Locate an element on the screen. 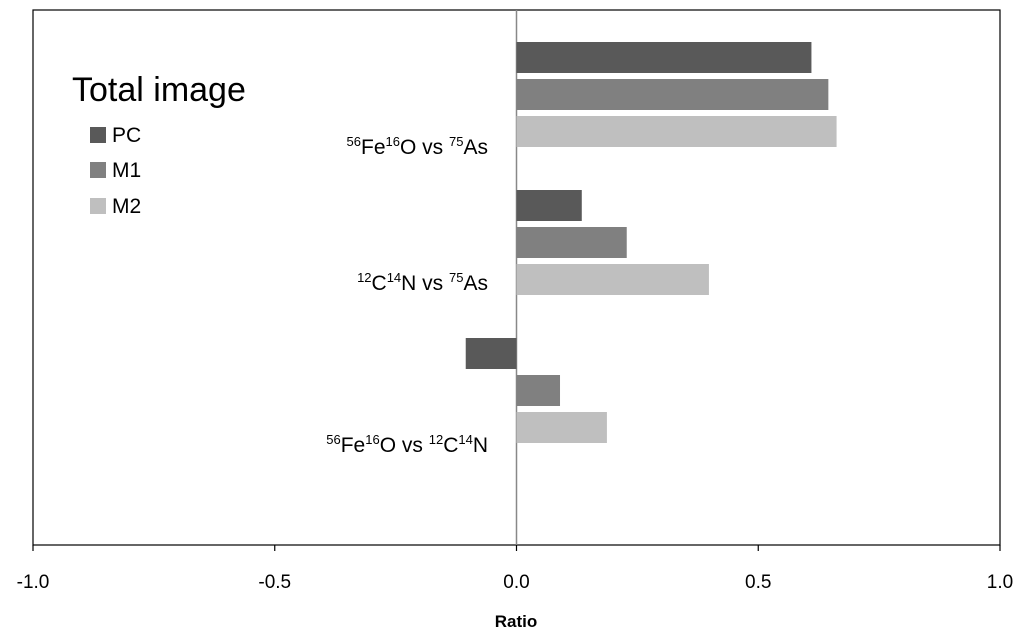 The height and width of the screenshot is (635, 1022). bar-m2-cn-as is located at coordinates (612, 279).